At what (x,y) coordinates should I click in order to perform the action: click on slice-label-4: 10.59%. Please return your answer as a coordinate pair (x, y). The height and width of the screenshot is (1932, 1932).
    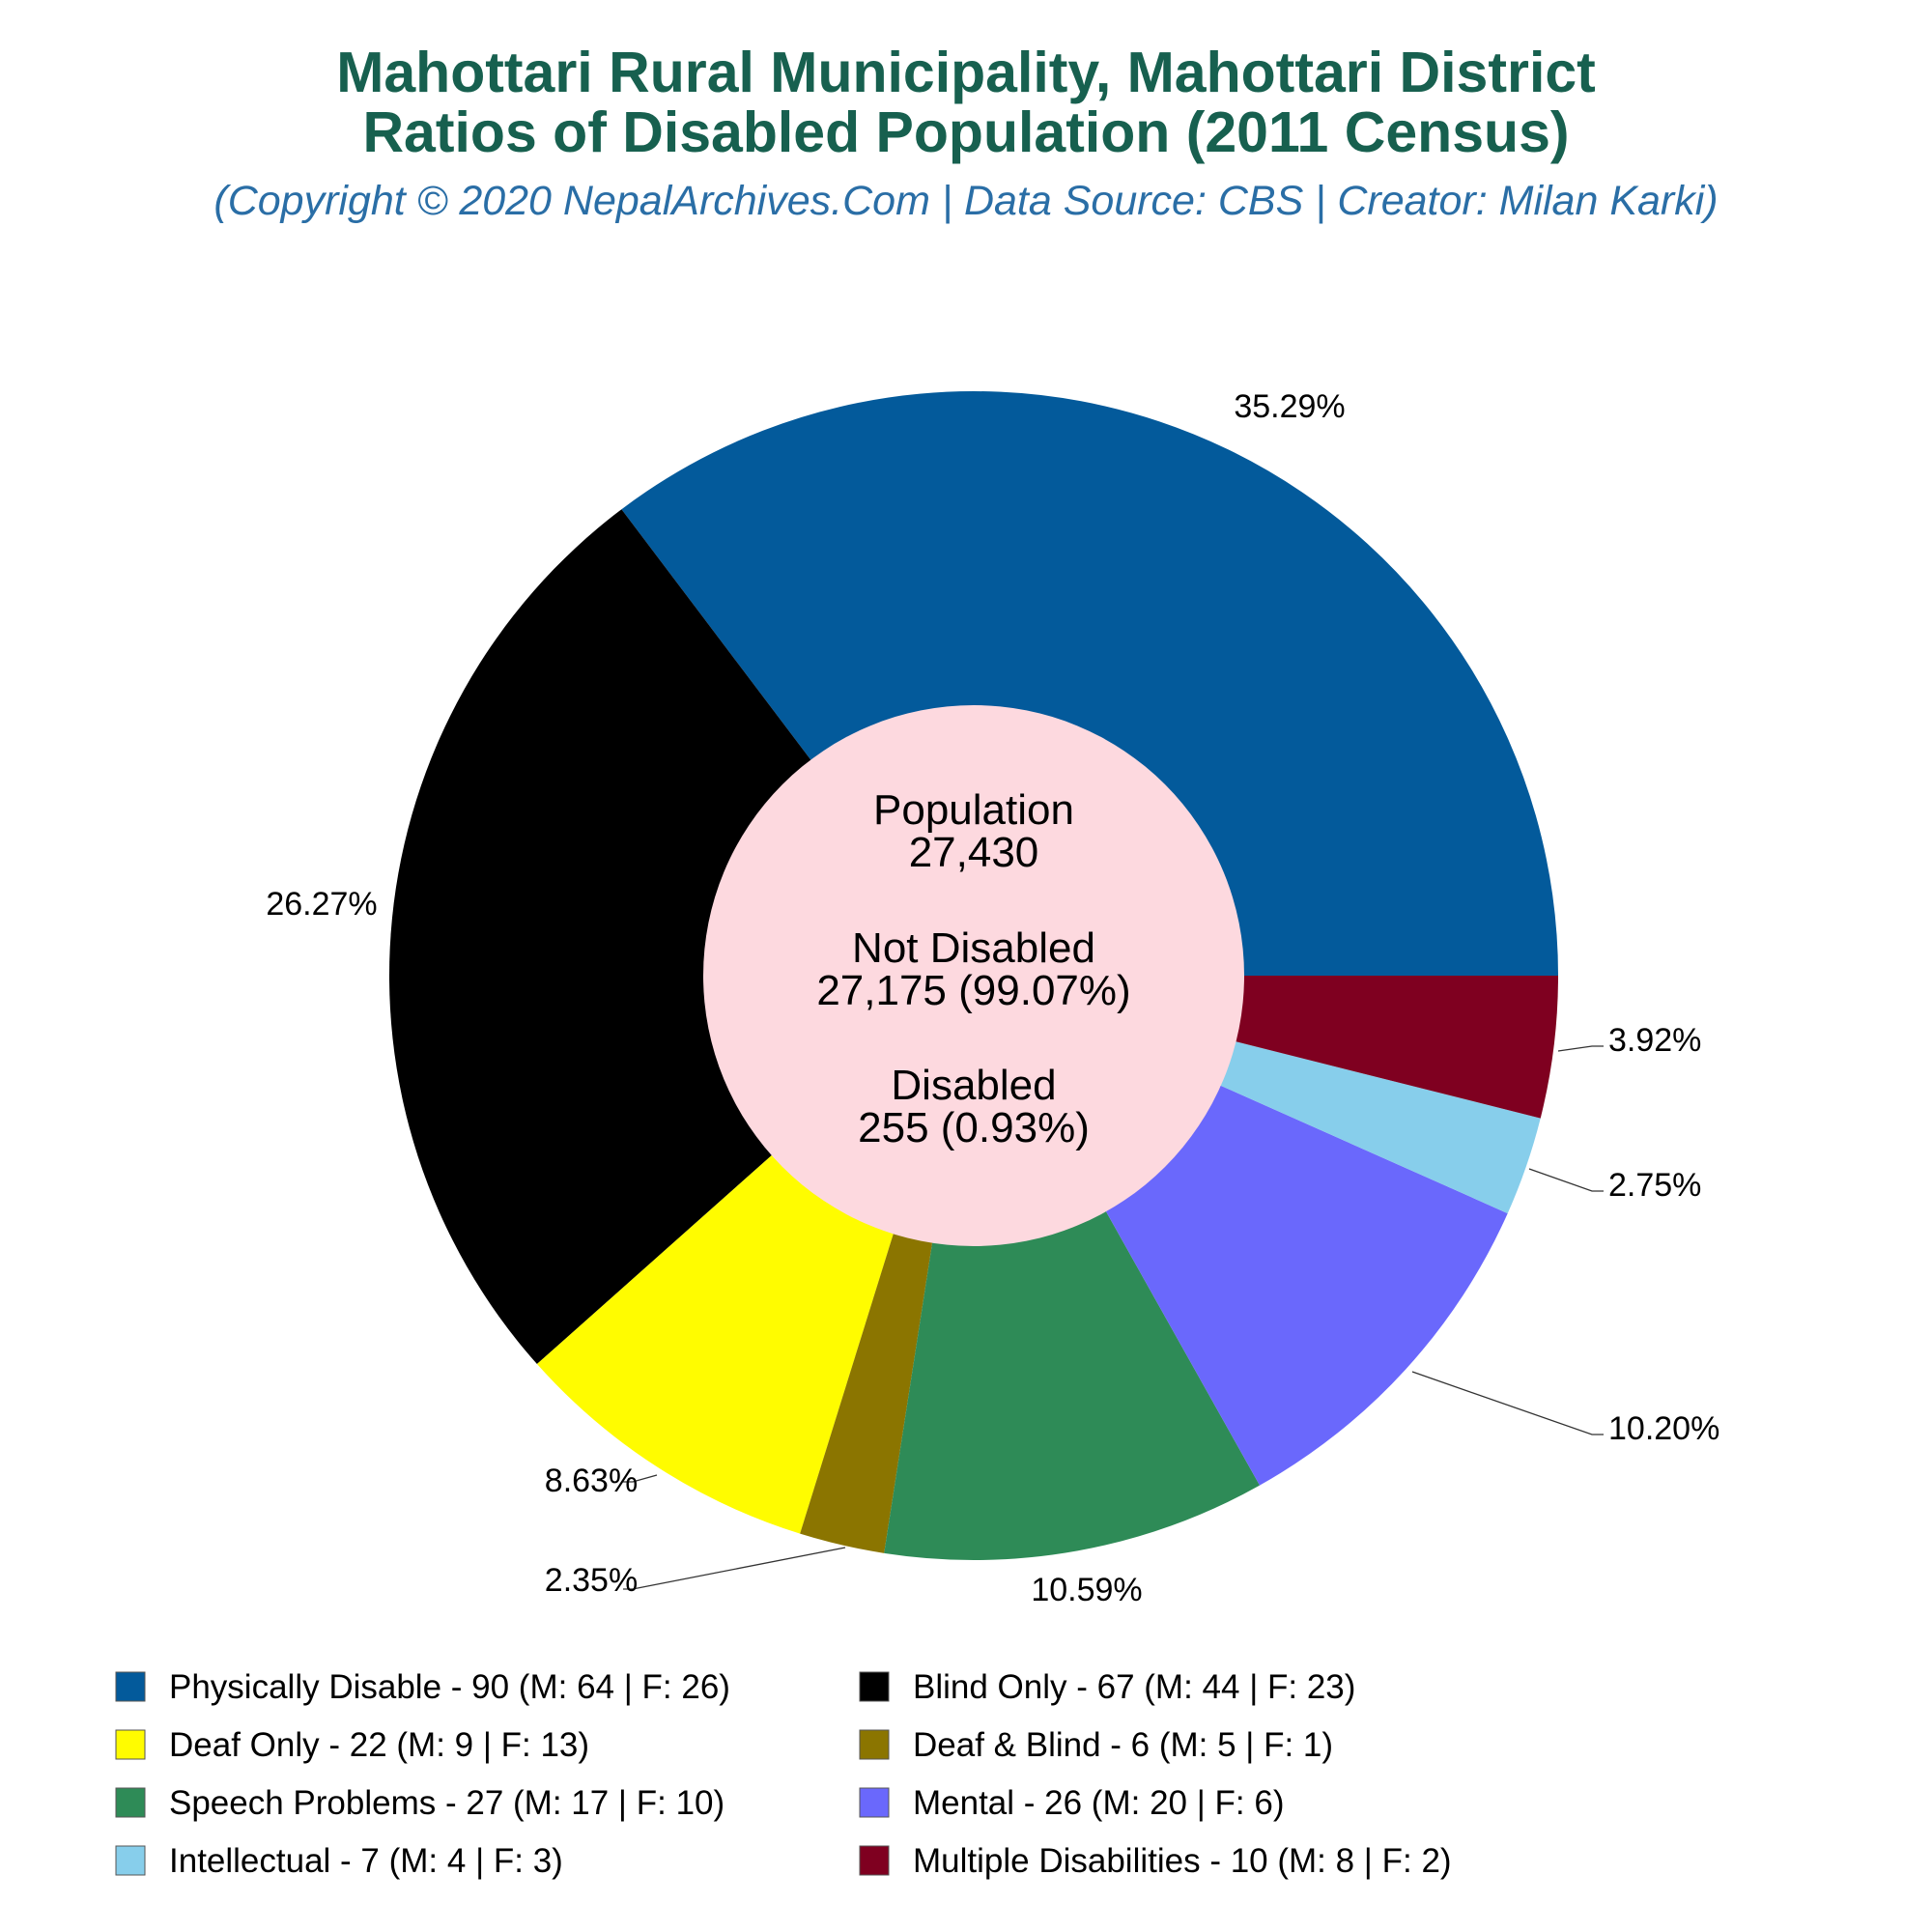
    Looking at the image, I should click on (1086, 1590).